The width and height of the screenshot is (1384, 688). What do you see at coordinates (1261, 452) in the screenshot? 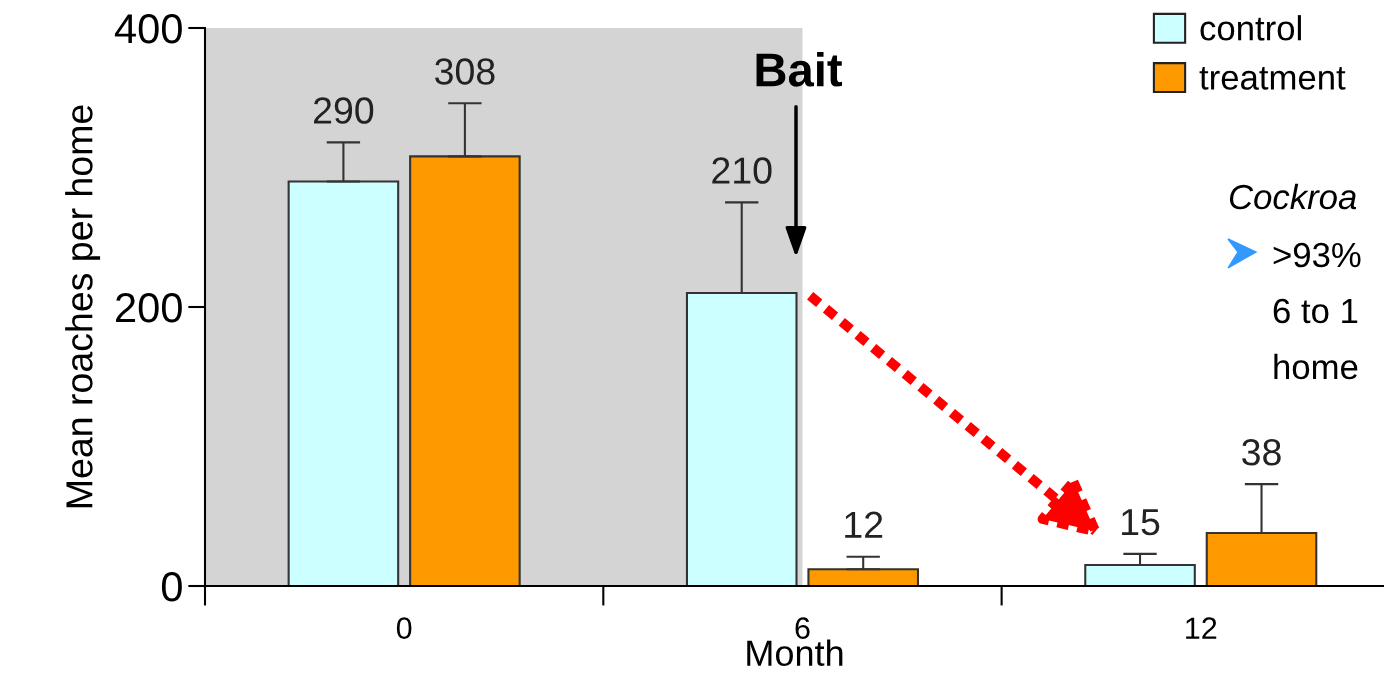
I see `data-label: 38` at bounding box center [1261, 452].